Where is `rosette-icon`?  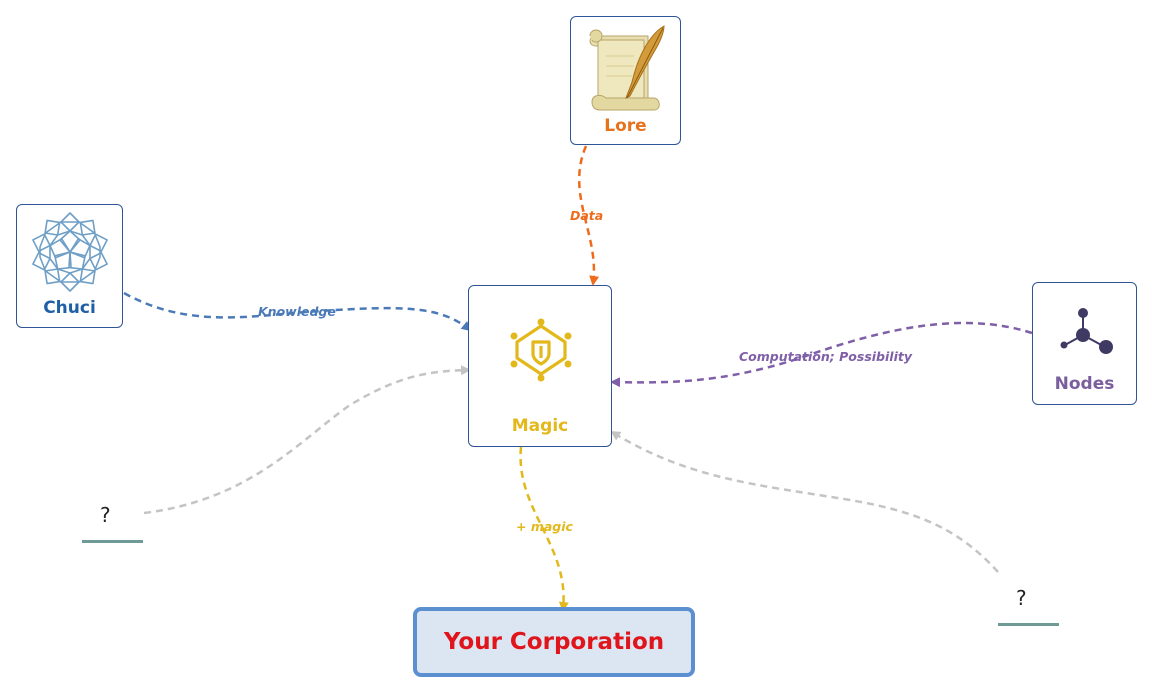
rosette-icon is located at coordinates (70, 252).